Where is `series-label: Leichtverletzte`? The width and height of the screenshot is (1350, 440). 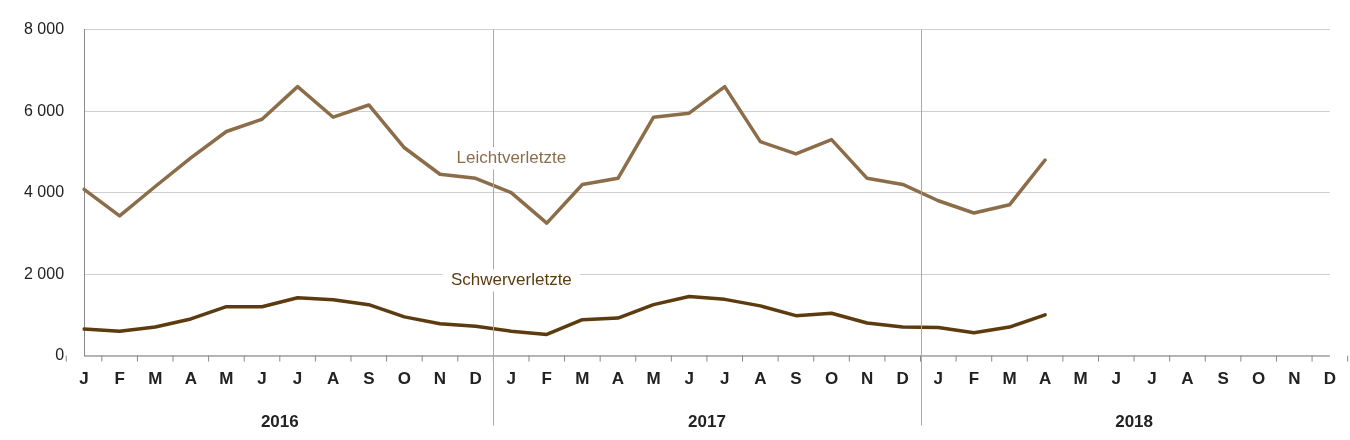
series-label: Leichtverletzte is located at coordinates (511, 158).